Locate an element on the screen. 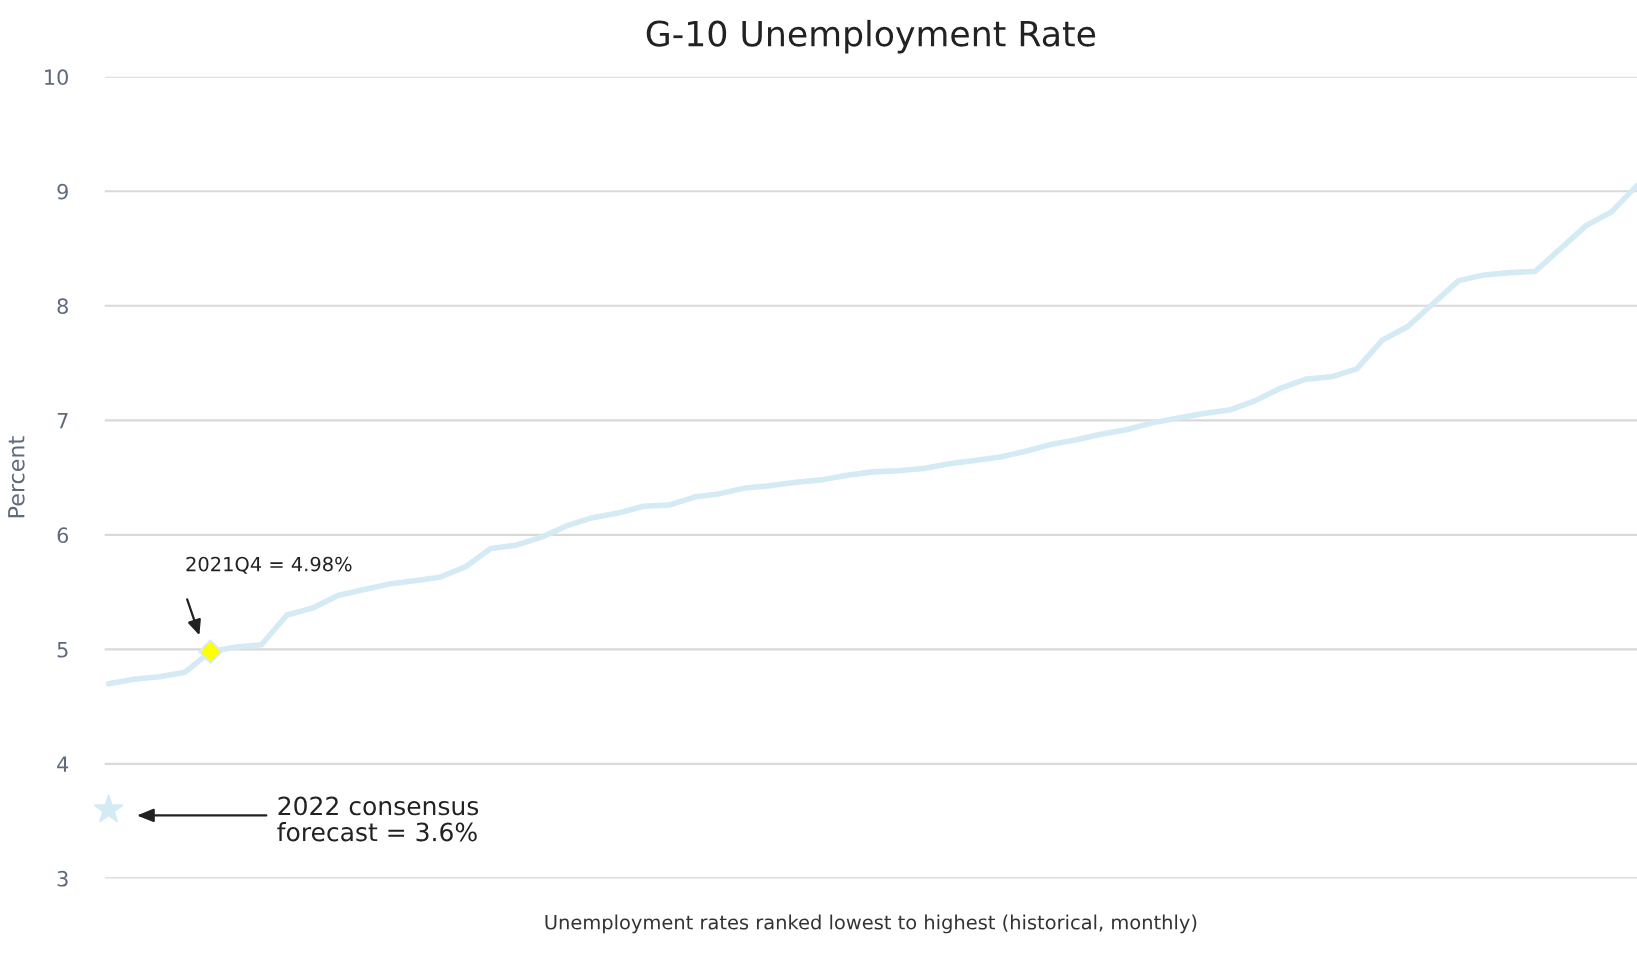  y-tick-label: 7 is located at coordinates (62, 421).